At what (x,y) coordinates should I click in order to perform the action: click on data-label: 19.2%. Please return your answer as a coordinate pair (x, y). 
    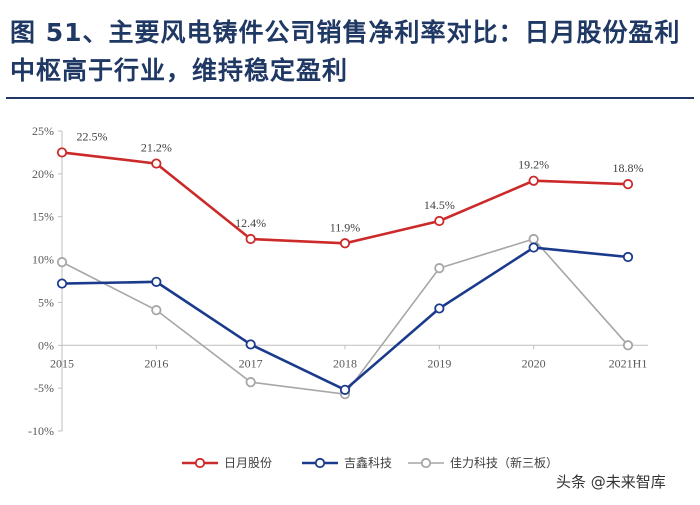
    Looking at the image, I should click on (533, 165).